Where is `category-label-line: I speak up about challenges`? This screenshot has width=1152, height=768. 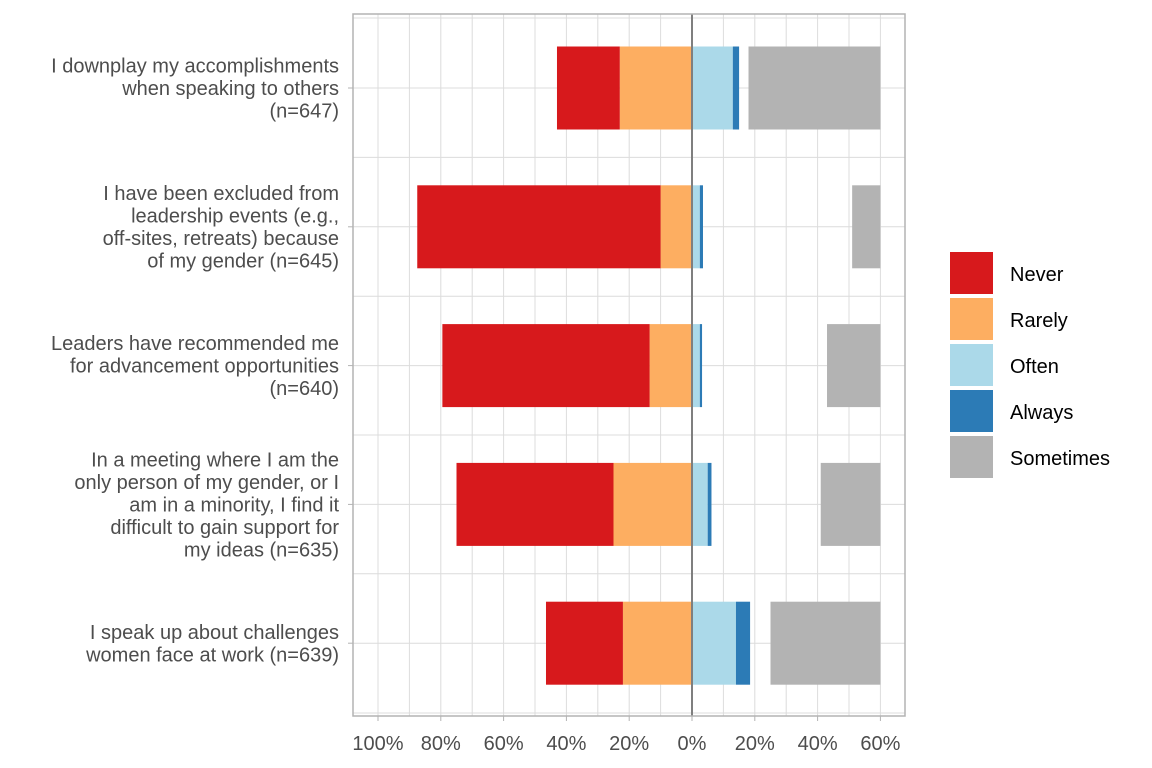
category-label-line: I speak up about challenges is located at coordinates (214, 633).